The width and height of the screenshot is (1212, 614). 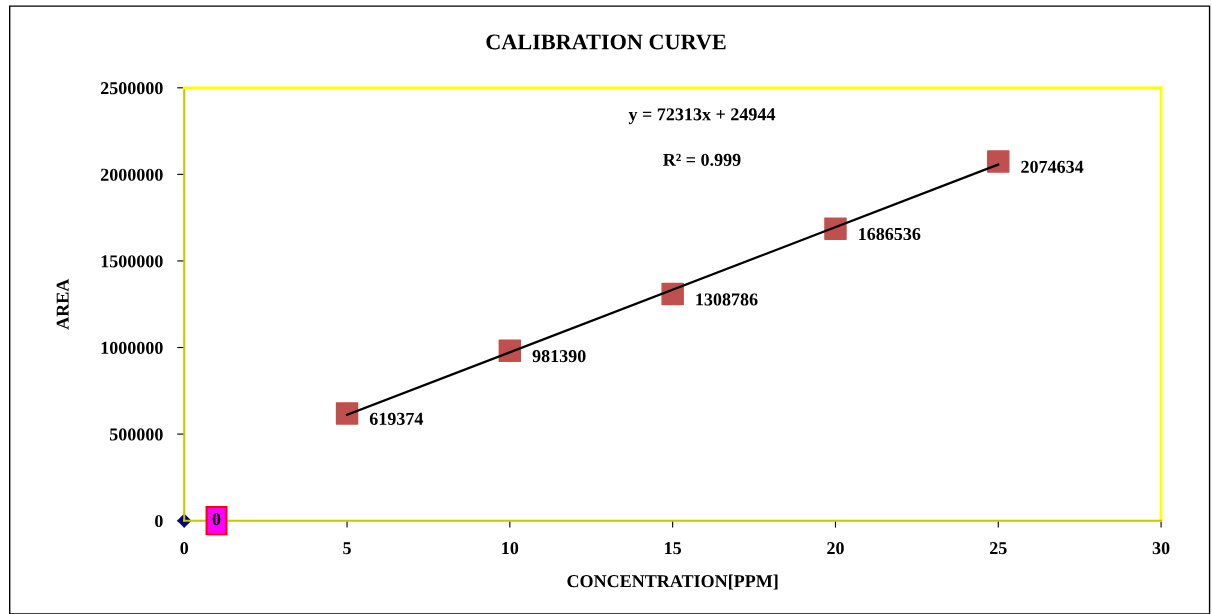 What do you see at coordinates (132, 261) in the screenshot?
I see `y-tick-label: 1500000` at bounding box center [132, 261].